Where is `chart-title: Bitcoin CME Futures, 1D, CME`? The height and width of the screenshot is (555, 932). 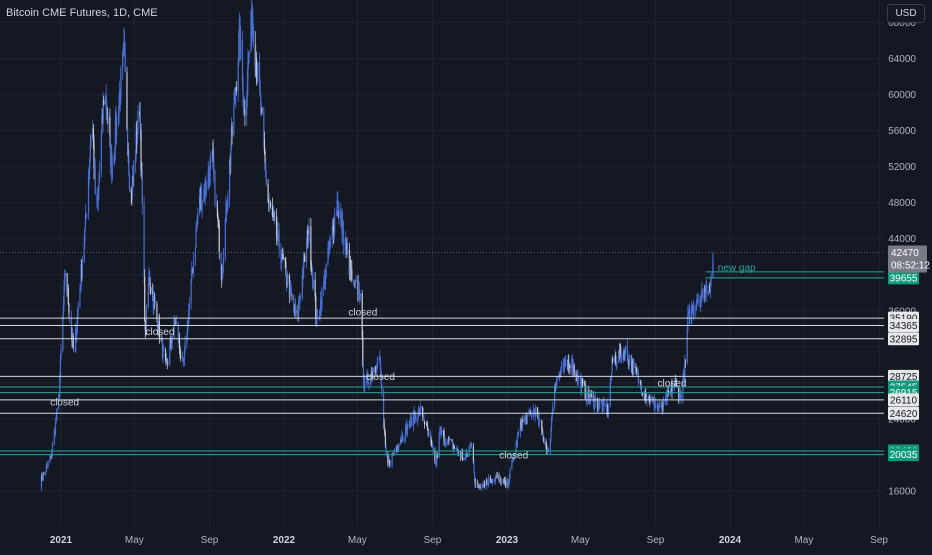 chart-title: Bitcoin CME Futures, 1D, CME is located at coordinates (82, 13).